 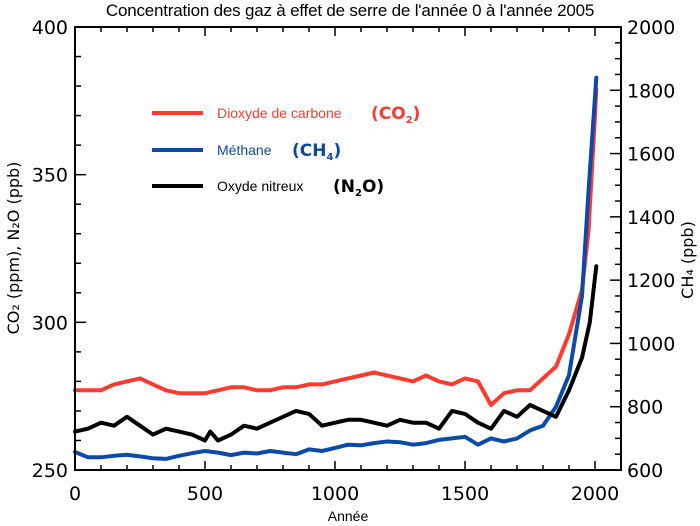 What do you see at coordinates (260, 186) in the screenshot?
I see `legend-label-n2o: Oxyde nitreux` at bounding box center [260, 186].